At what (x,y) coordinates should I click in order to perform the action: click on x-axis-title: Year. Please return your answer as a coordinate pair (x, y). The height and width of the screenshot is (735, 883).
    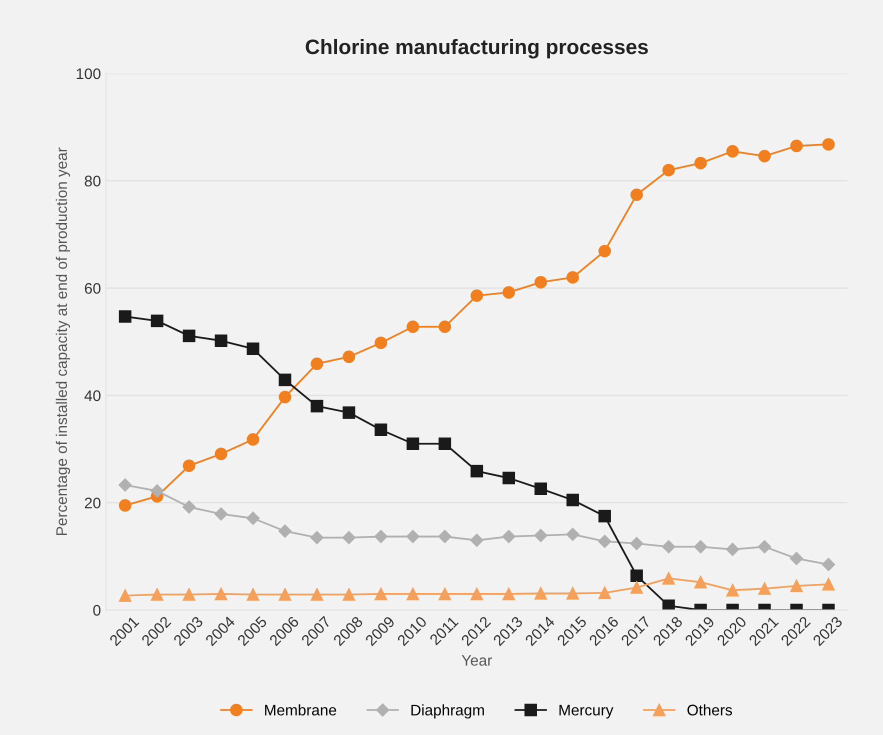
    Looking at the image, I should click on (477, 660).